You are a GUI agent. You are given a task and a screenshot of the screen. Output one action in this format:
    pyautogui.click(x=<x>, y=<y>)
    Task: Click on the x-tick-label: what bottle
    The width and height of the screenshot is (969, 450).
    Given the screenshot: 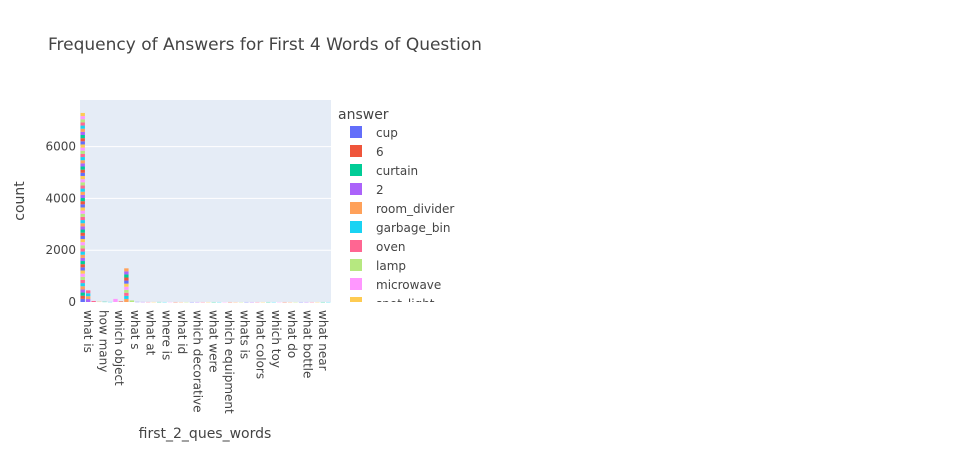 What is the action you would take?
    pyautogui.click(x=307, y=344)
    